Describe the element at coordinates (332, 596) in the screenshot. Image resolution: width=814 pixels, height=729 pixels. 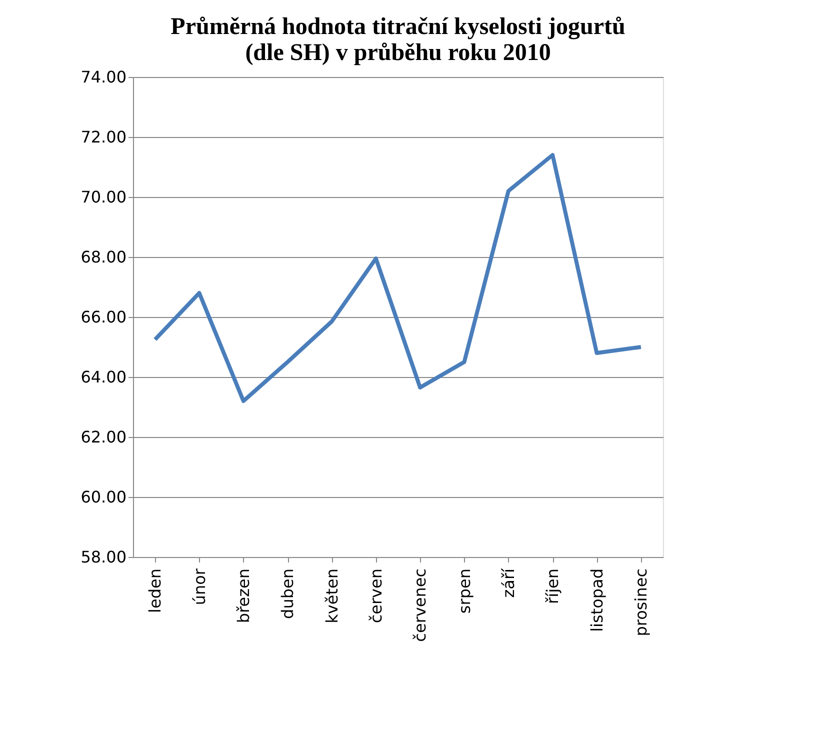
I see `x-tick-label: květen` at that location.